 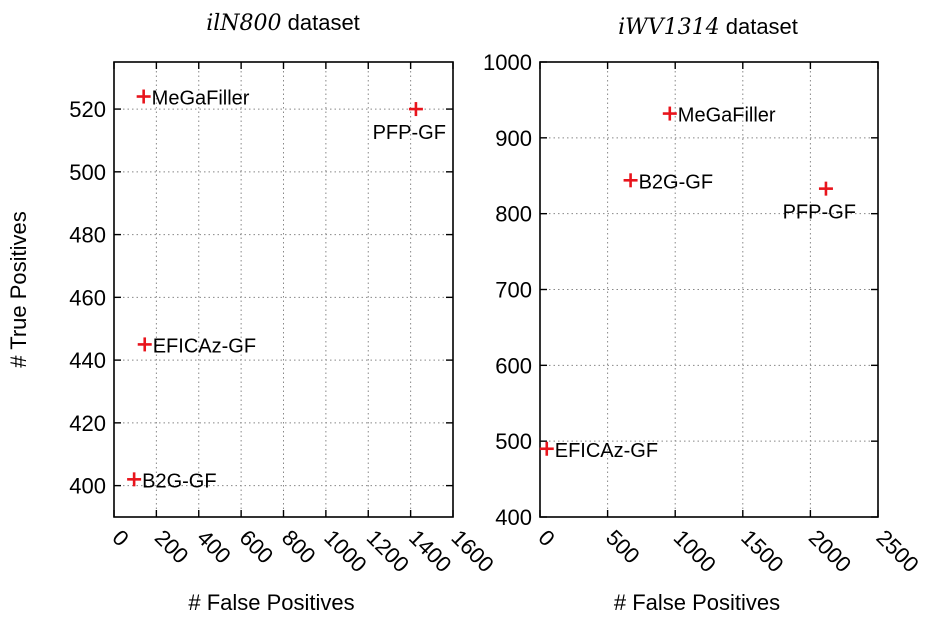 What do you see at coordinates (513, 138) in the screenshot?
I see `y-tick-label: 900` at bounding box center [513, 138].